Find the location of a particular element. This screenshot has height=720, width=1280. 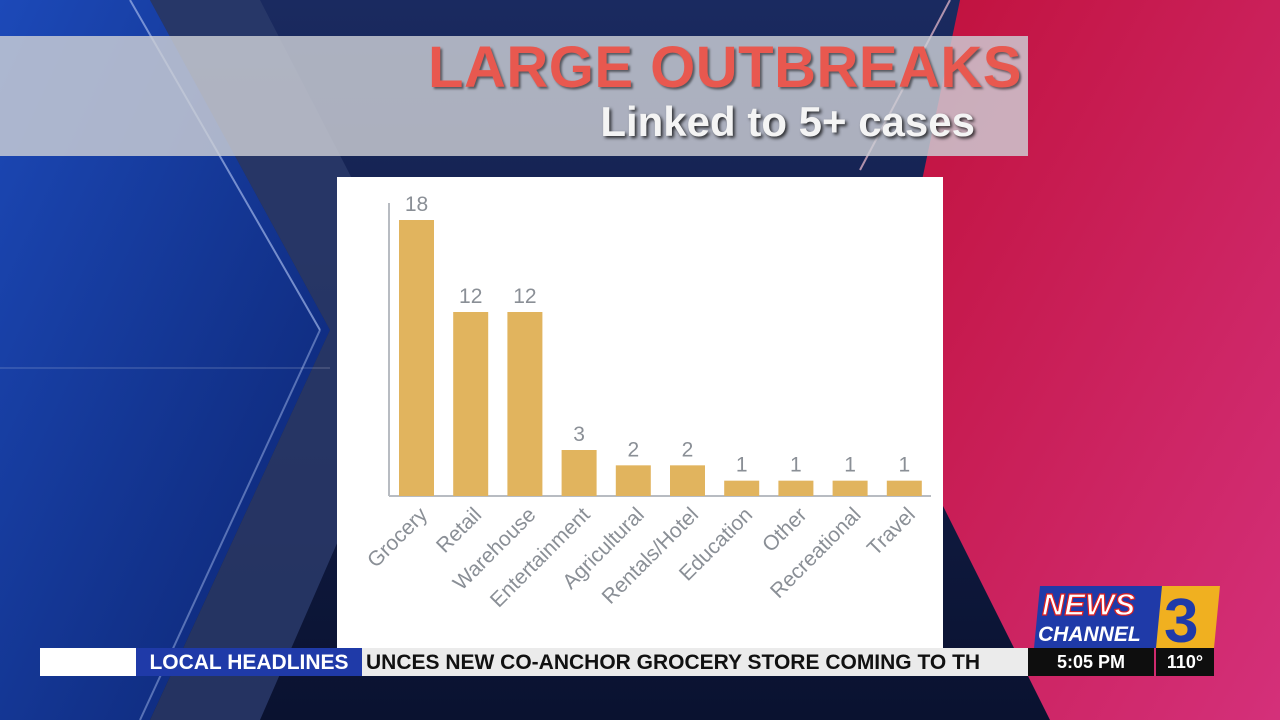

bar-travel is located at coordinates (904, 488).